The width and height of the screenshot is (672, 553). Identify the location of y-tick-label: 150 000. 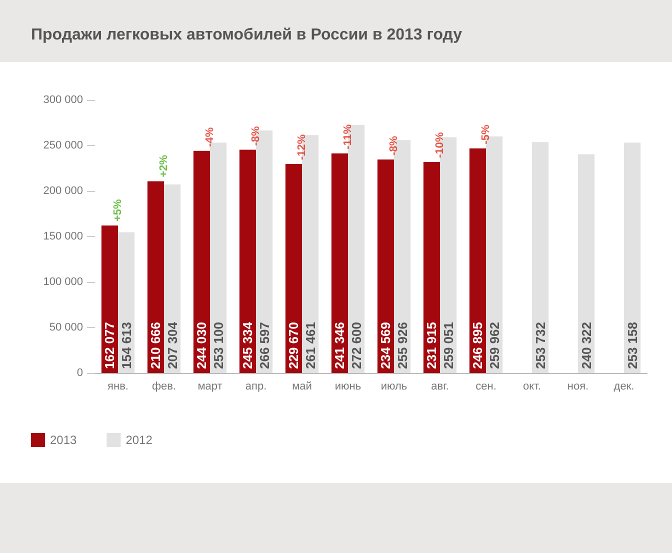
(63, 236).